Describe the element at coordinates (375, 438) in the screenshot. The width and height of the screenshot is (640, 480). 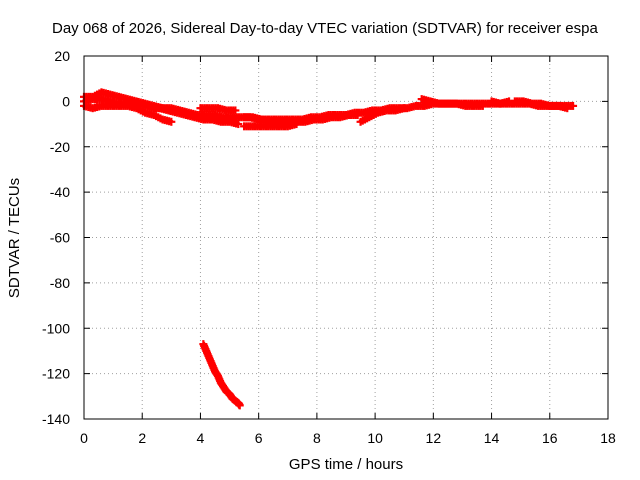
I see `x-tick-label: 10` at that location.